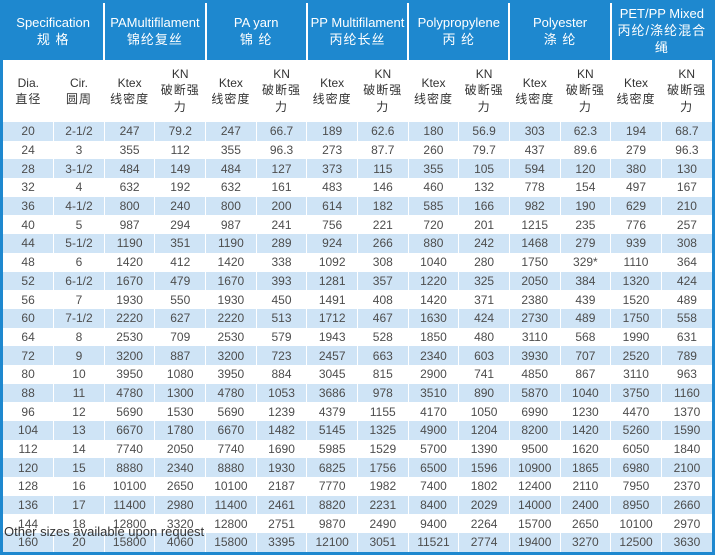 The width and height of the screenshot is (715, 555). I want to click on cell: 987, so click(231, 225).